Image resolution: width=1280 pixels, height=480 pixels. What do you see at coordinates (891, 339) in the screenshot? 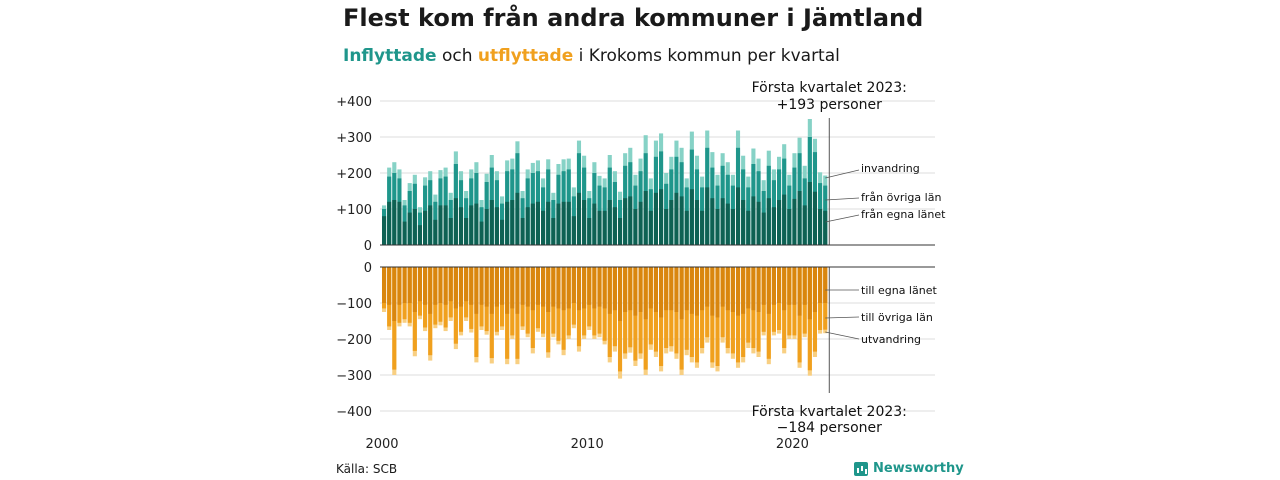
I see `series-label-out: utvandring` at bounding box center [891, 339].